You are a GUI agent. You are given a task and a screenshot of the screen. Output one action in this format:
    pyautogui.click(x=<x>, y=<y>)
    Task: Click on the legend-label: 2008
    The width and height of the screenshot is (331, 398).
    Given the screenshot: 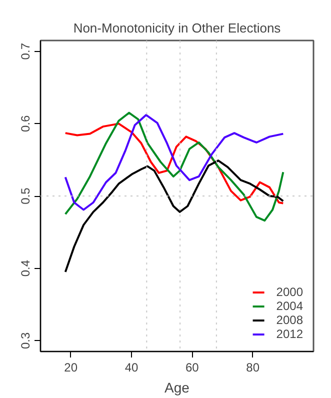 What is the action you would take?
    pyautogui.click(x=289, y=320)
    